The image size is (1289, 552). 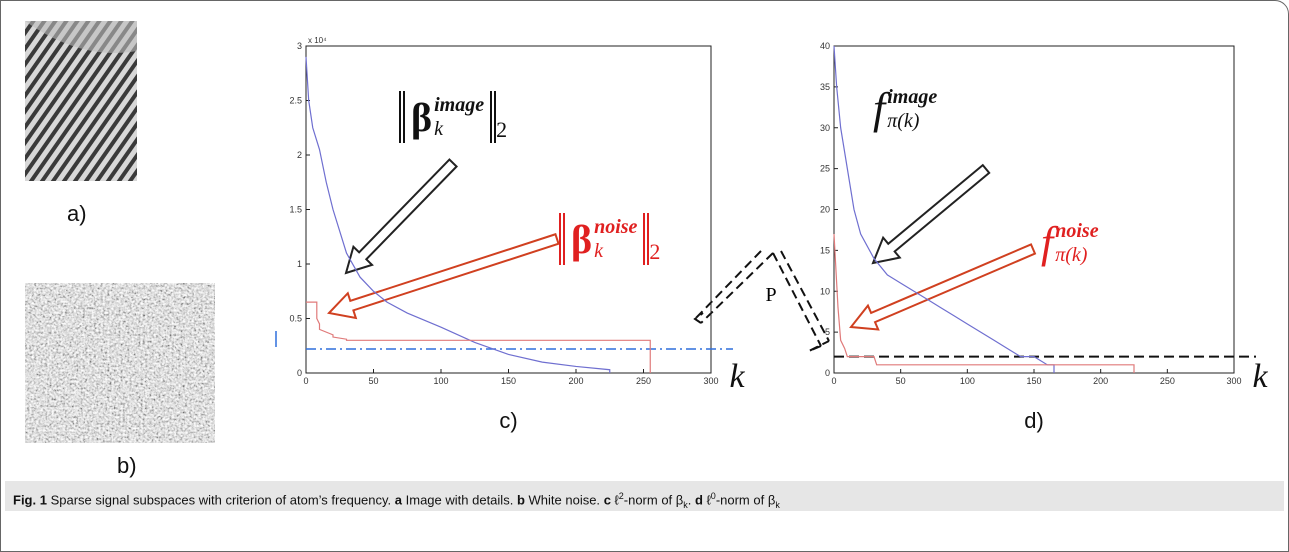 What do you see at coordinates (127, 465) in the screenshot?
I see `panel-label: b)` at bounding box center [127, 465].